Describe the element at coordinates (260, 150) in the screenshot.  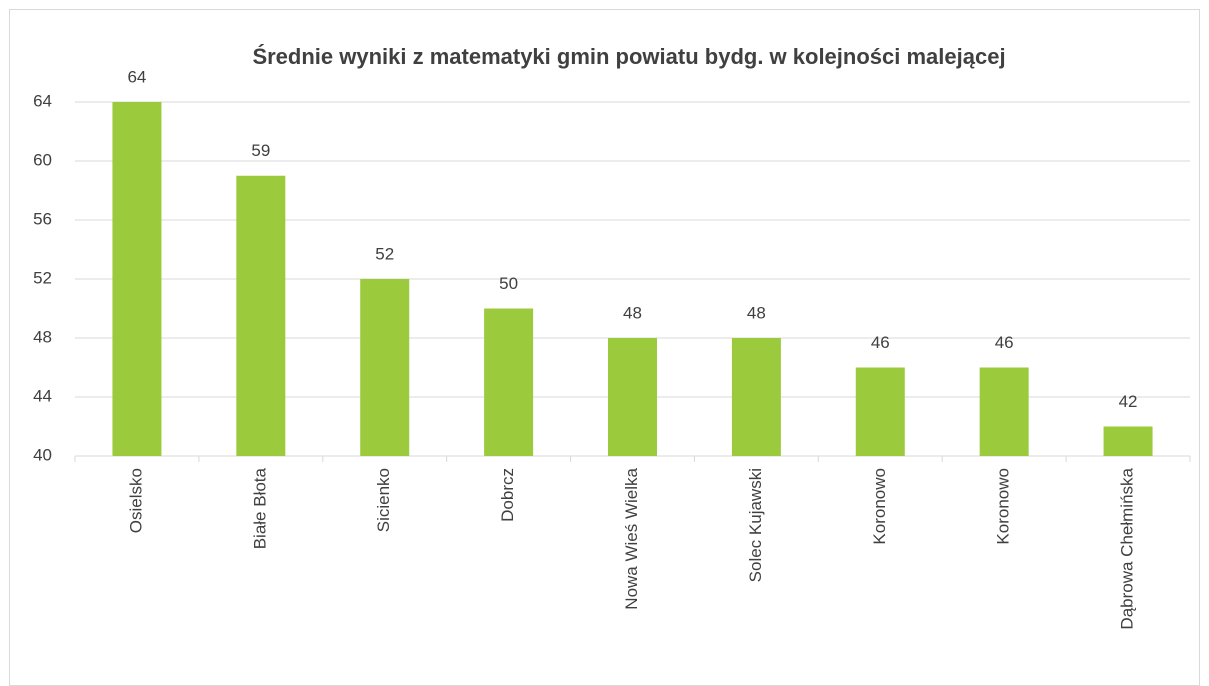
I see `data-label: 59` at that location.